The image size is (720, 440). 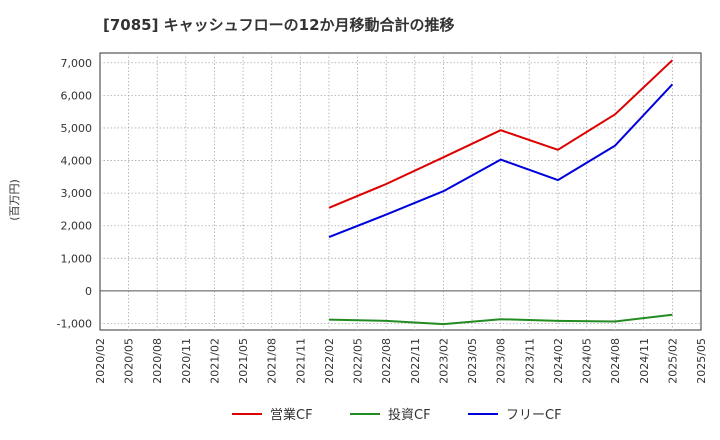 What do you see at coordinates (529, 361) in the screenshot?
I see `x-tick-label: 2023/11` at bounding box center [529, 361].